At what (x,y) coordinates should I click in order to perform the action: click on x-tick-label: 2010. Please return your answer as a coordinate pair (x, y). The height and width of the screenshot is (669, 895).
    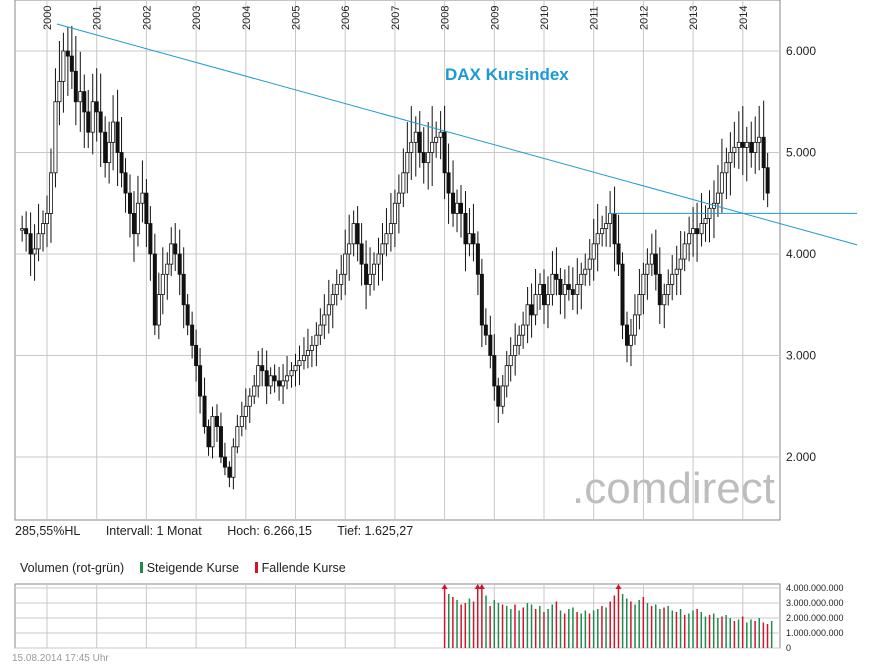
    Looking at the image, I should click on (545, 18).